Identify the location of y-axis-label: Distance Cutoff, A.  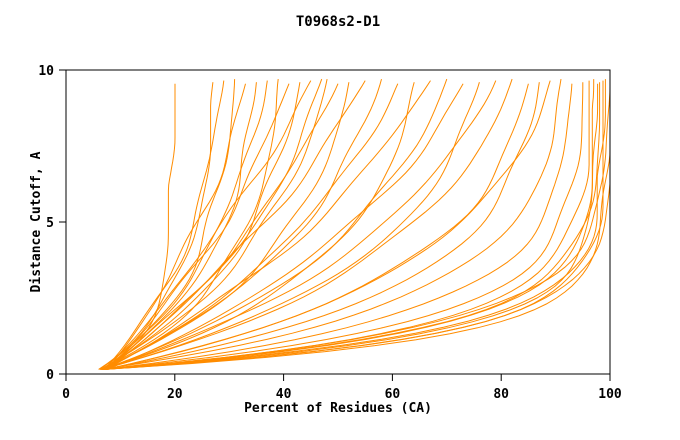
(36, 221).